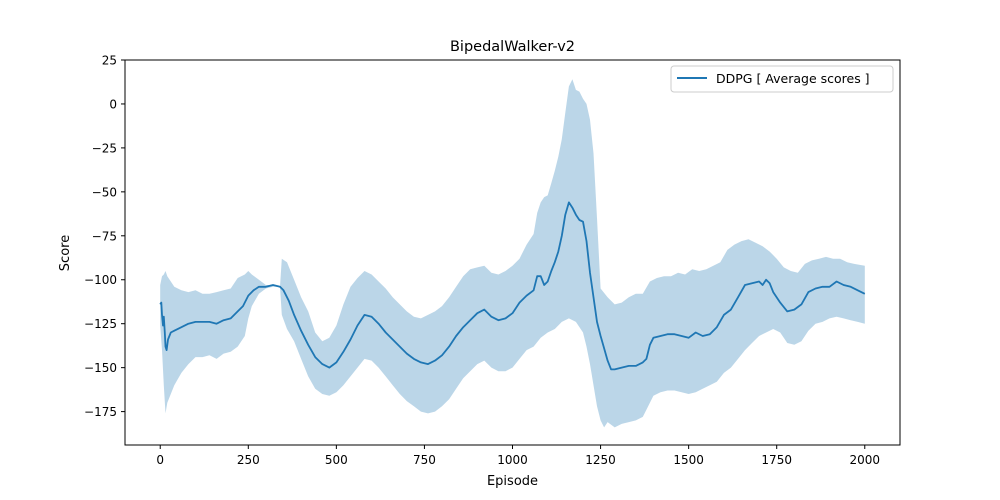 The height and width of the screenshot is (500, 1000). I want to click on legend-entry-label: DDPG [ Average scores ], so click(793, 78).